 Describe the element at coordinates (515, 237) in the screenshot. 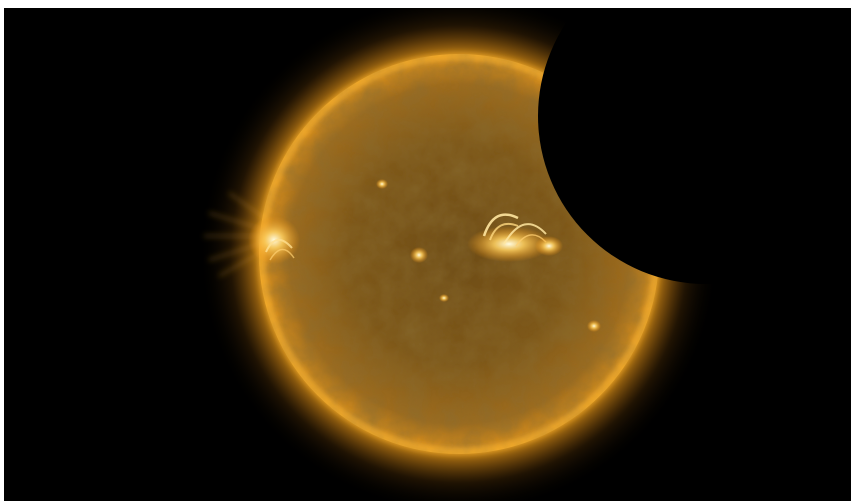

I see `active-region-center` at that location.